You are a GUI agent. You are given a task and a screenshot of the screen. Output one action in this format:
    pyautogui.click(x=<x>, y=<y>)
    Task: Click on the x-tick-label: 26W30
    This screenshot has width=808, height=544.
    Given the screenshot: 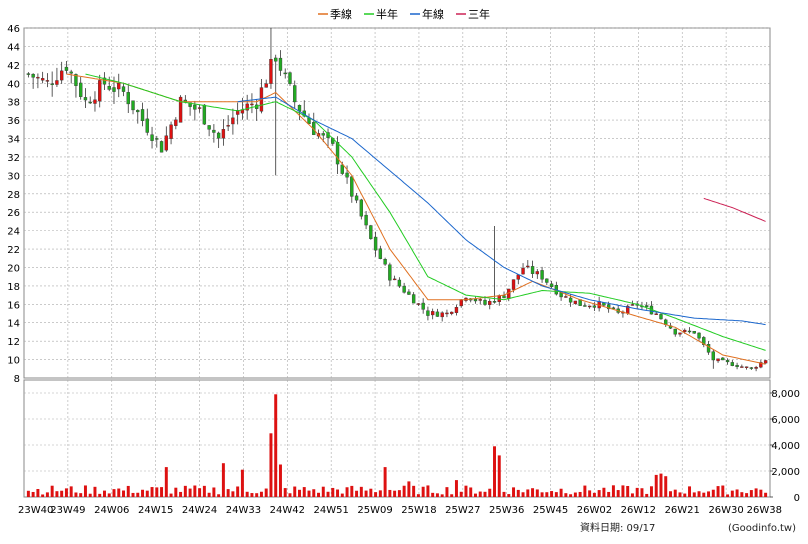 What is the action you would take?
    pyautogui.click(x=725, y=510)
    